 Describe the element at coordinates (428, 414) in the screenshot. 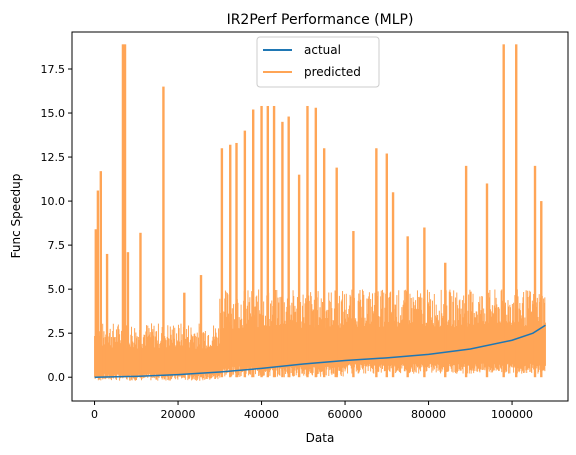

I see `x-tick-label: 80000` at that location.